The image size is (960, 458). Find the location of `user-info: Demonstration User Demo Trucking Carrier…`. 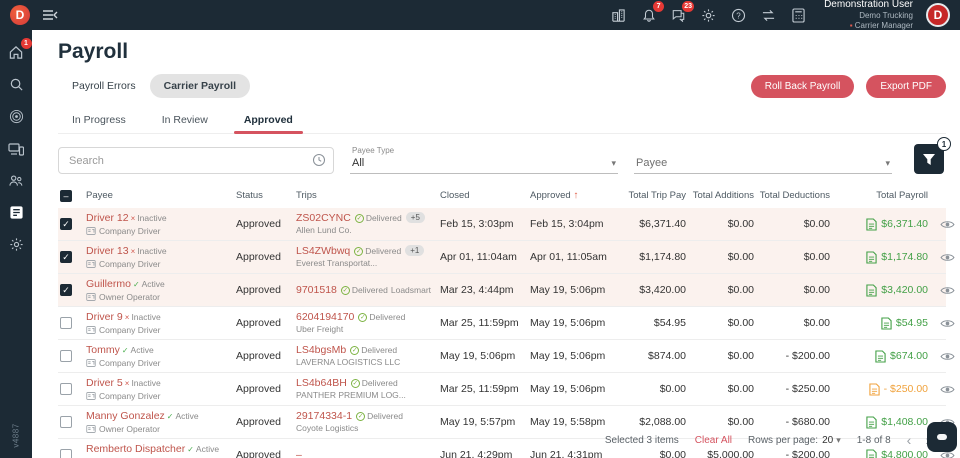

user-info: Demonstration User Demo Trucking Carrier… is located at coordinates (868, 15).